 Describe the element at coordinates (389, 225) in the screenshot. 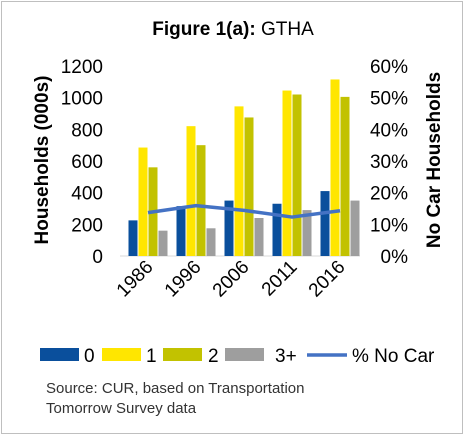

I see `y2-tick-label: 10%` at that location.